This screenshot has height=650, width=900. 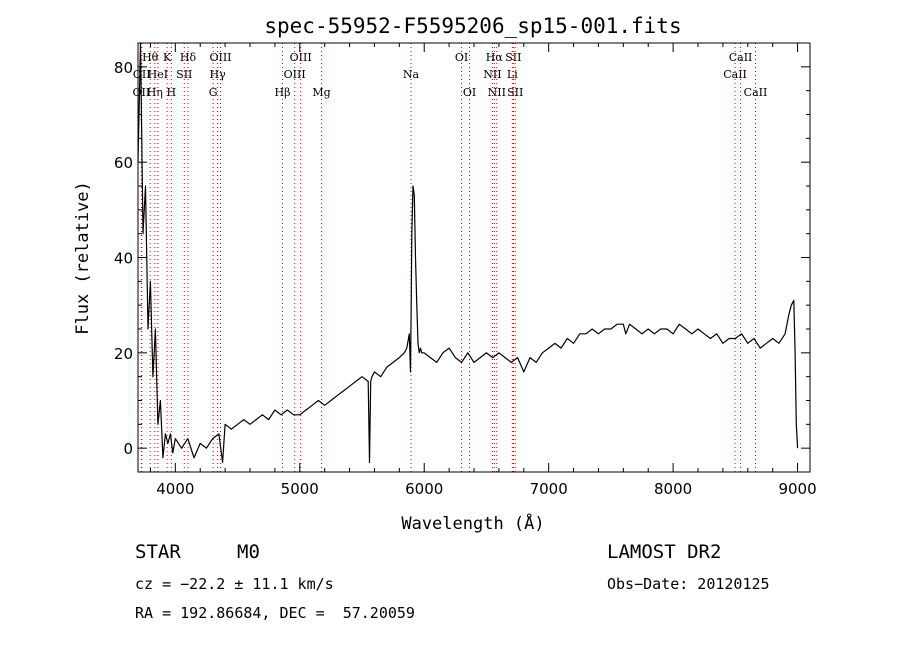 What do you see at coordinates (300, 489) in the screenshot?
I see `x-tick-label-1: 5000` at bounding box center [300, 489].